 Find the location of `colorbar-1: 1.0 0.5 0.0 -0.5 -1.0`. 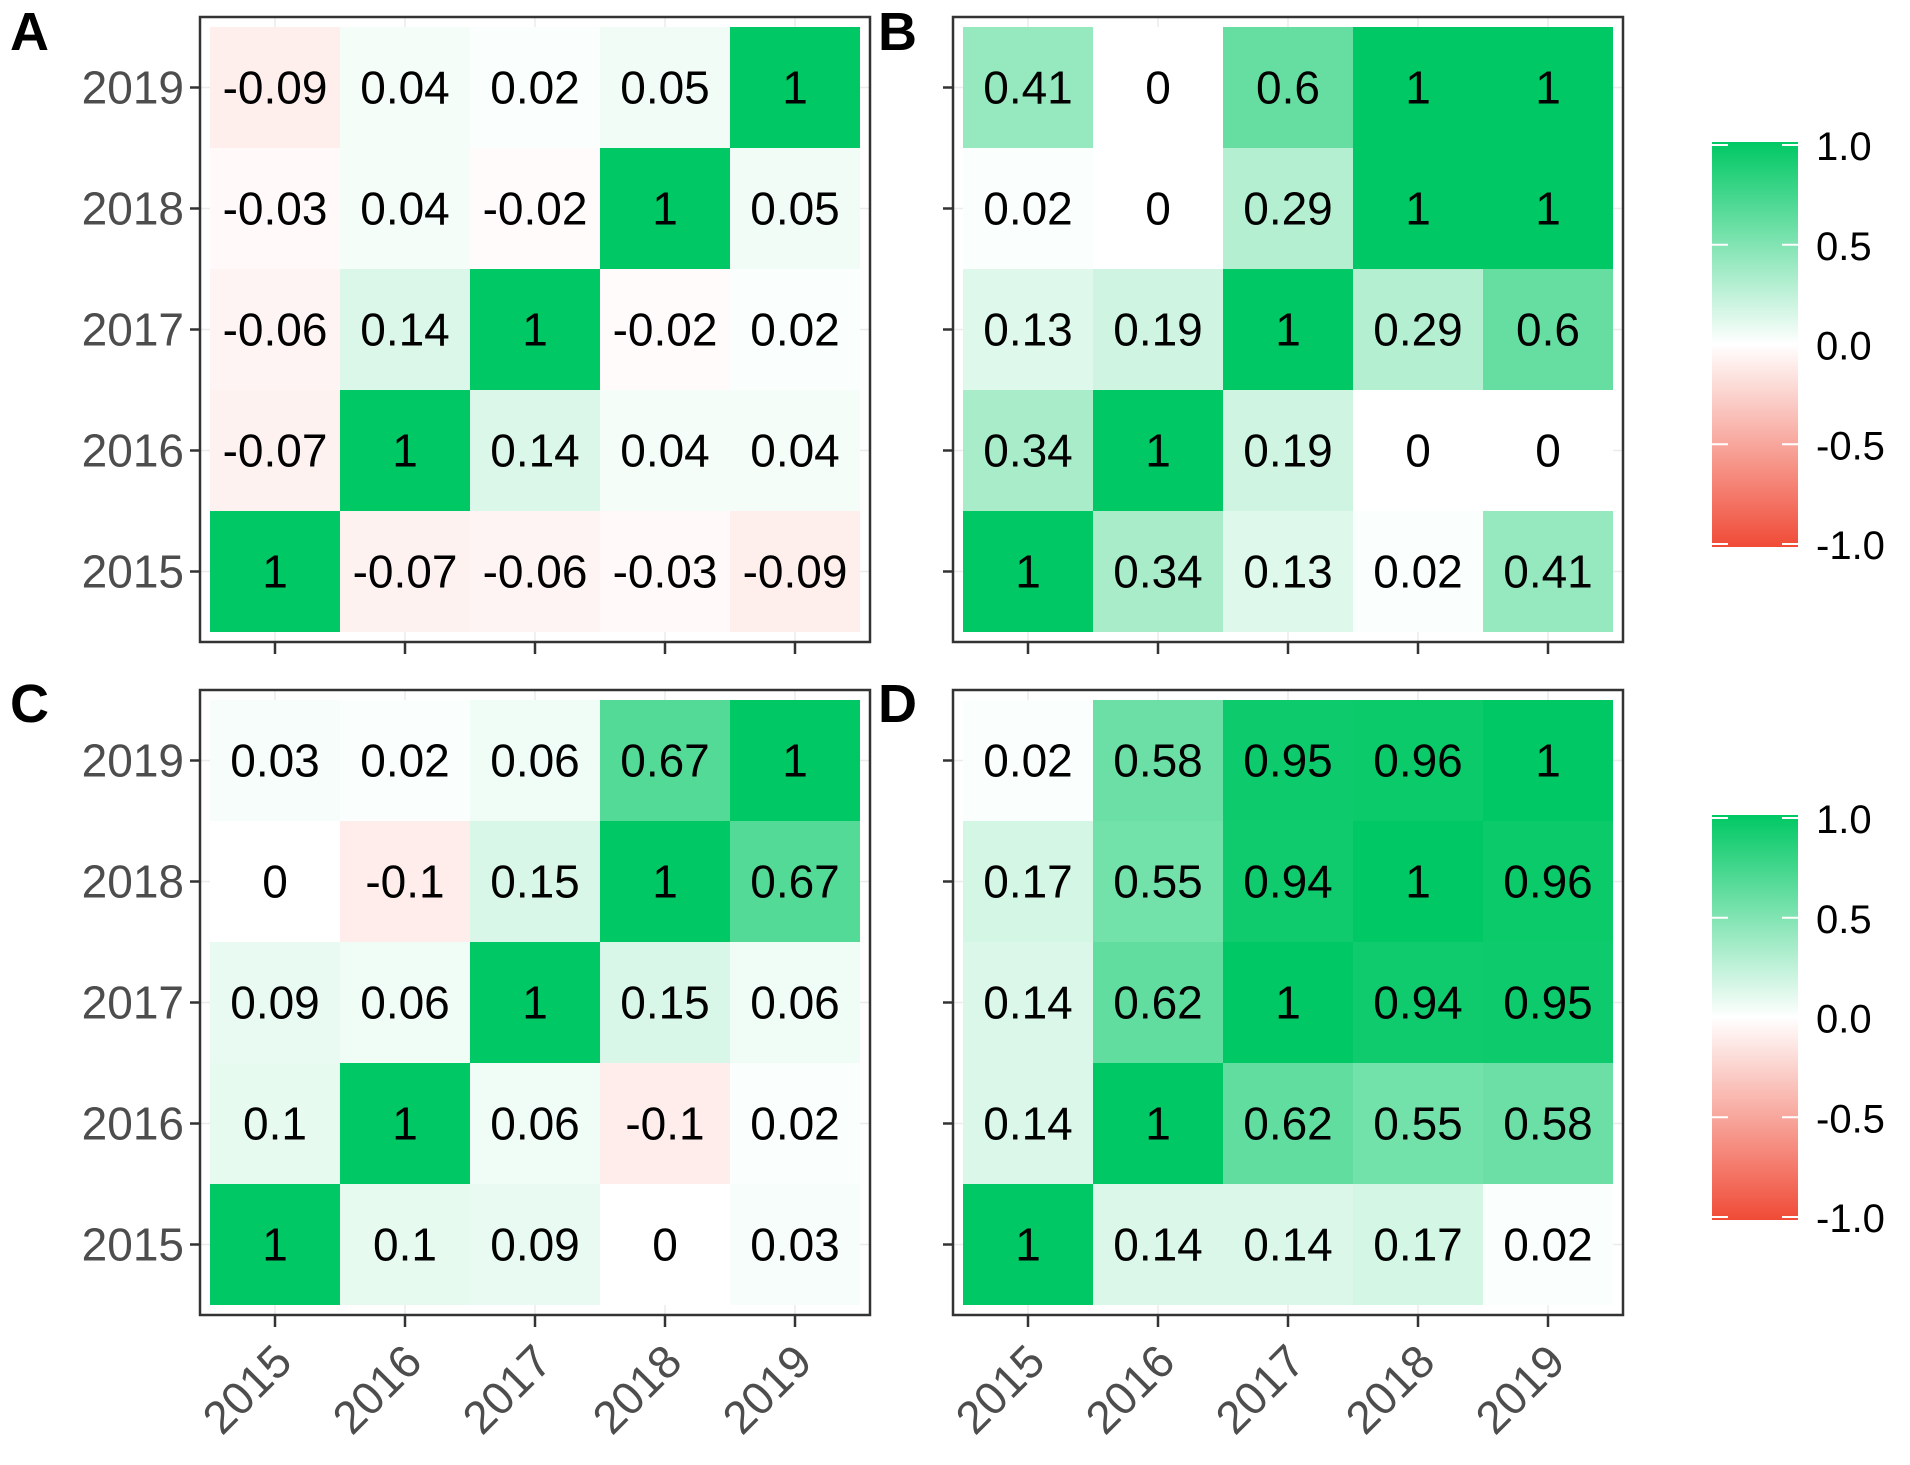

colorbar-1: 1.0 0.5 0.0 -0.5 -1.0 is located at coordinates (1798, 346).